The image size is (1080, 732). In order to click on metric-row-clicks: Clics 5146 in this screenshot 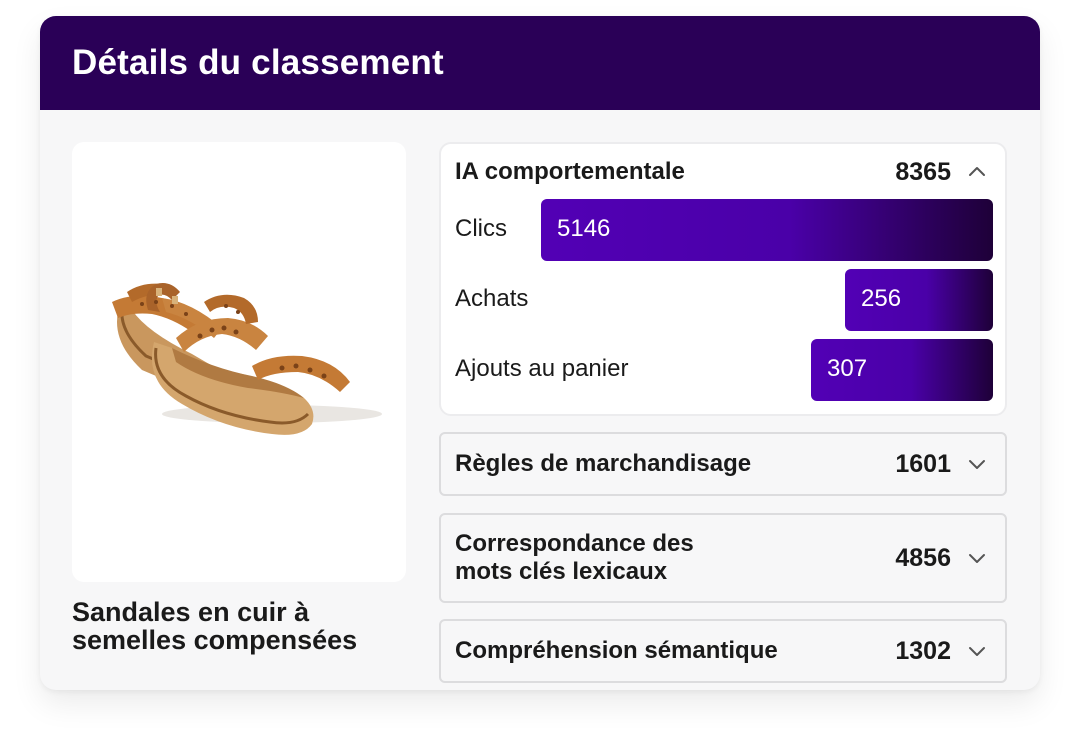, I will do `click(724, 230)`.